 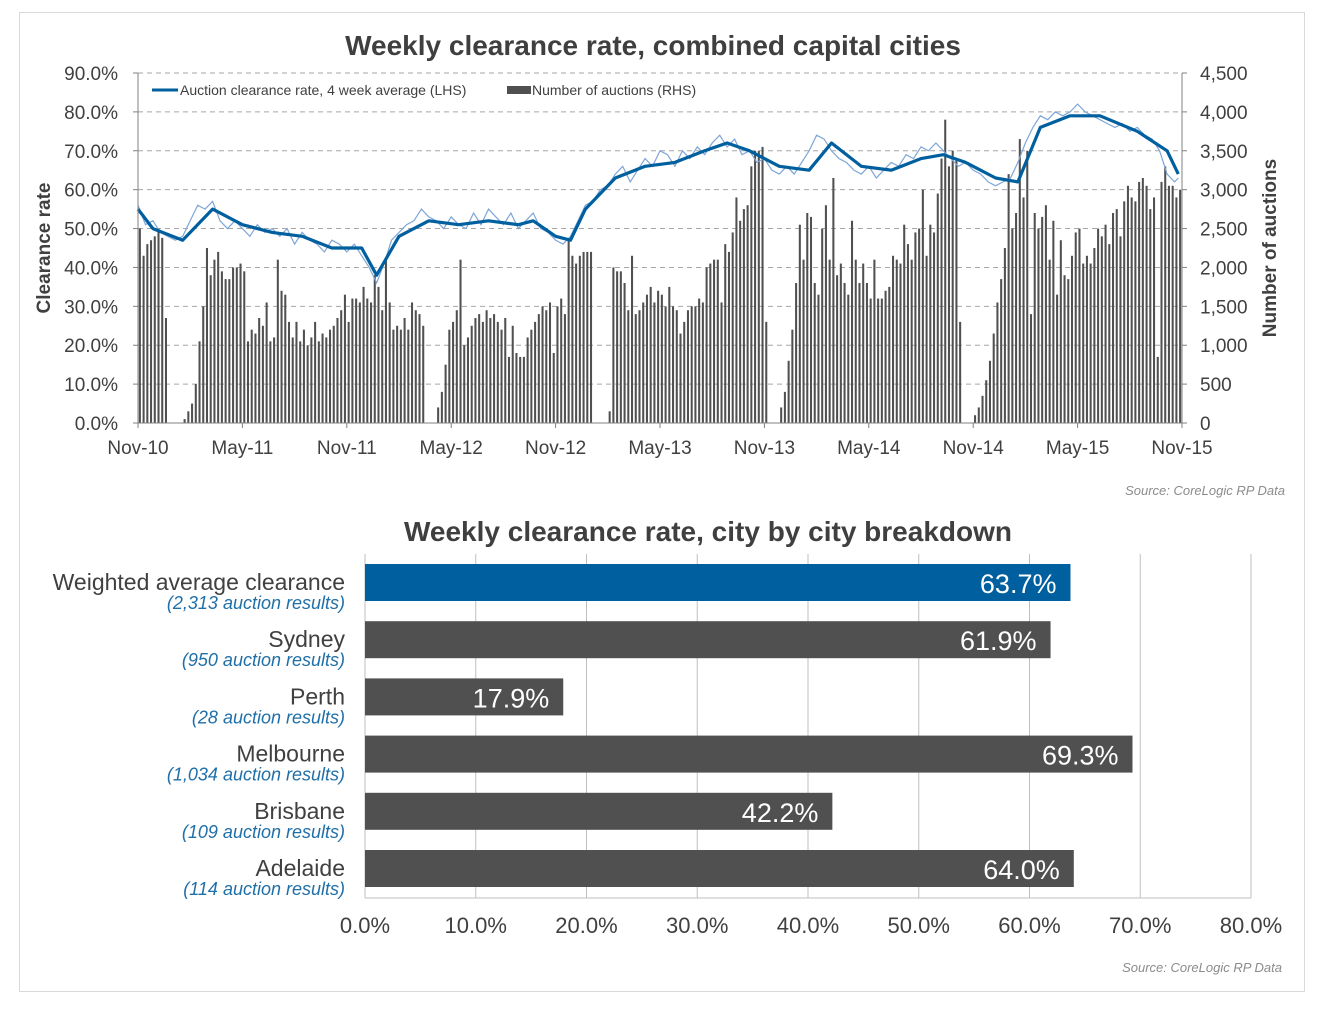 What do you see at coordinates (317, 696) in the screenshot?
I see `city-label: Perth` at bounding box center [317, 696].